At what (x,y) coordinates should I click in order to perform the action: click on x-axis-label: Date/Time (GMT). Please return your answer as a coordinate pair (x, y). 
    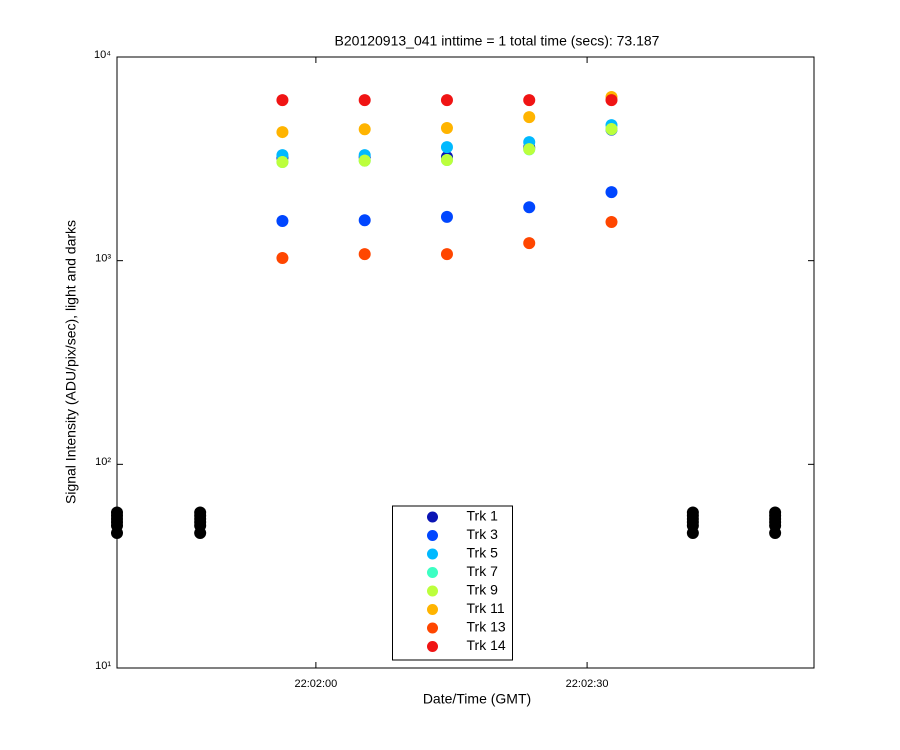
    Looking at the image, I should click on (477, 699).